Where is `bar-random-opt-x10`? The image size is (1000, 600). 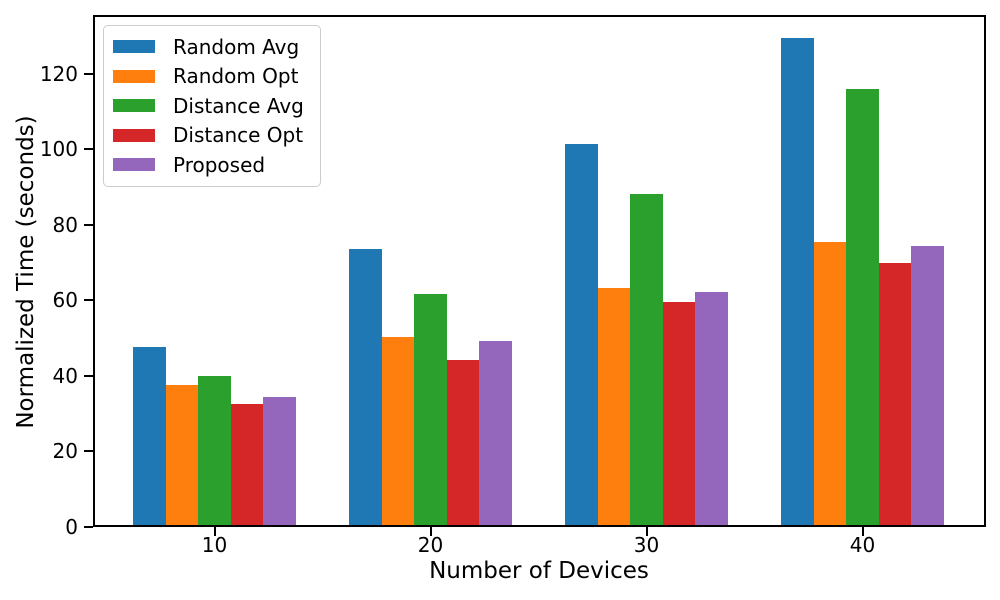
bar-random-opt-x10 is located at coordinates (182, 455).